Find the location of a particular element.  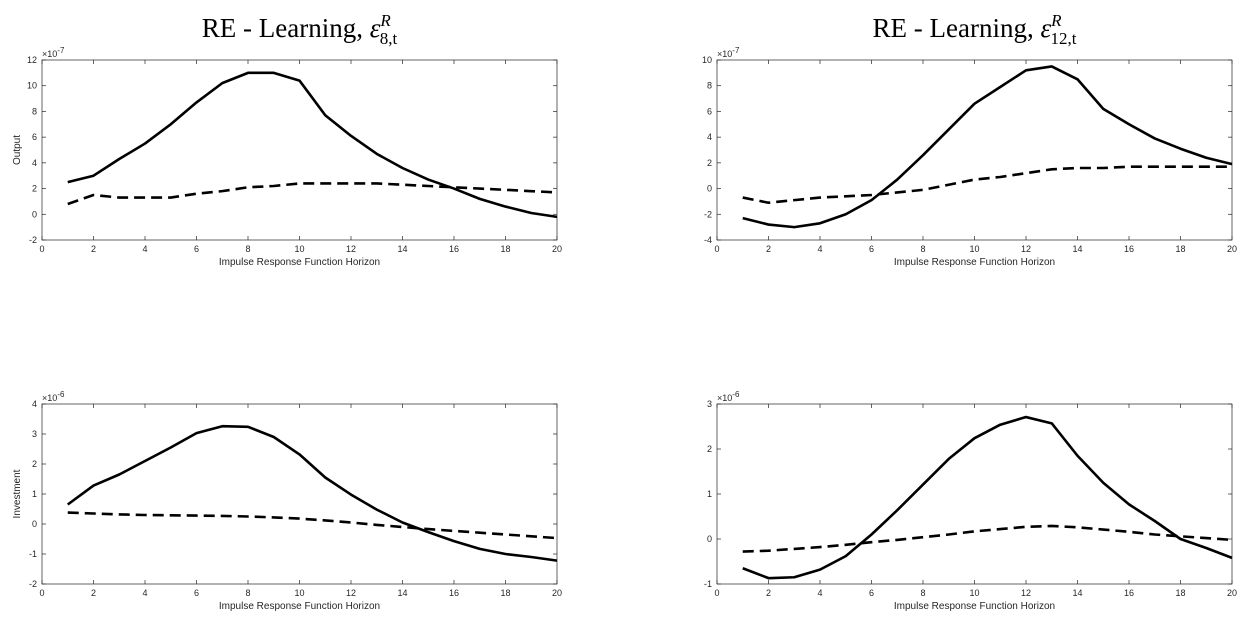

y-tick-label: 12 is located at coordinates (32, 60).